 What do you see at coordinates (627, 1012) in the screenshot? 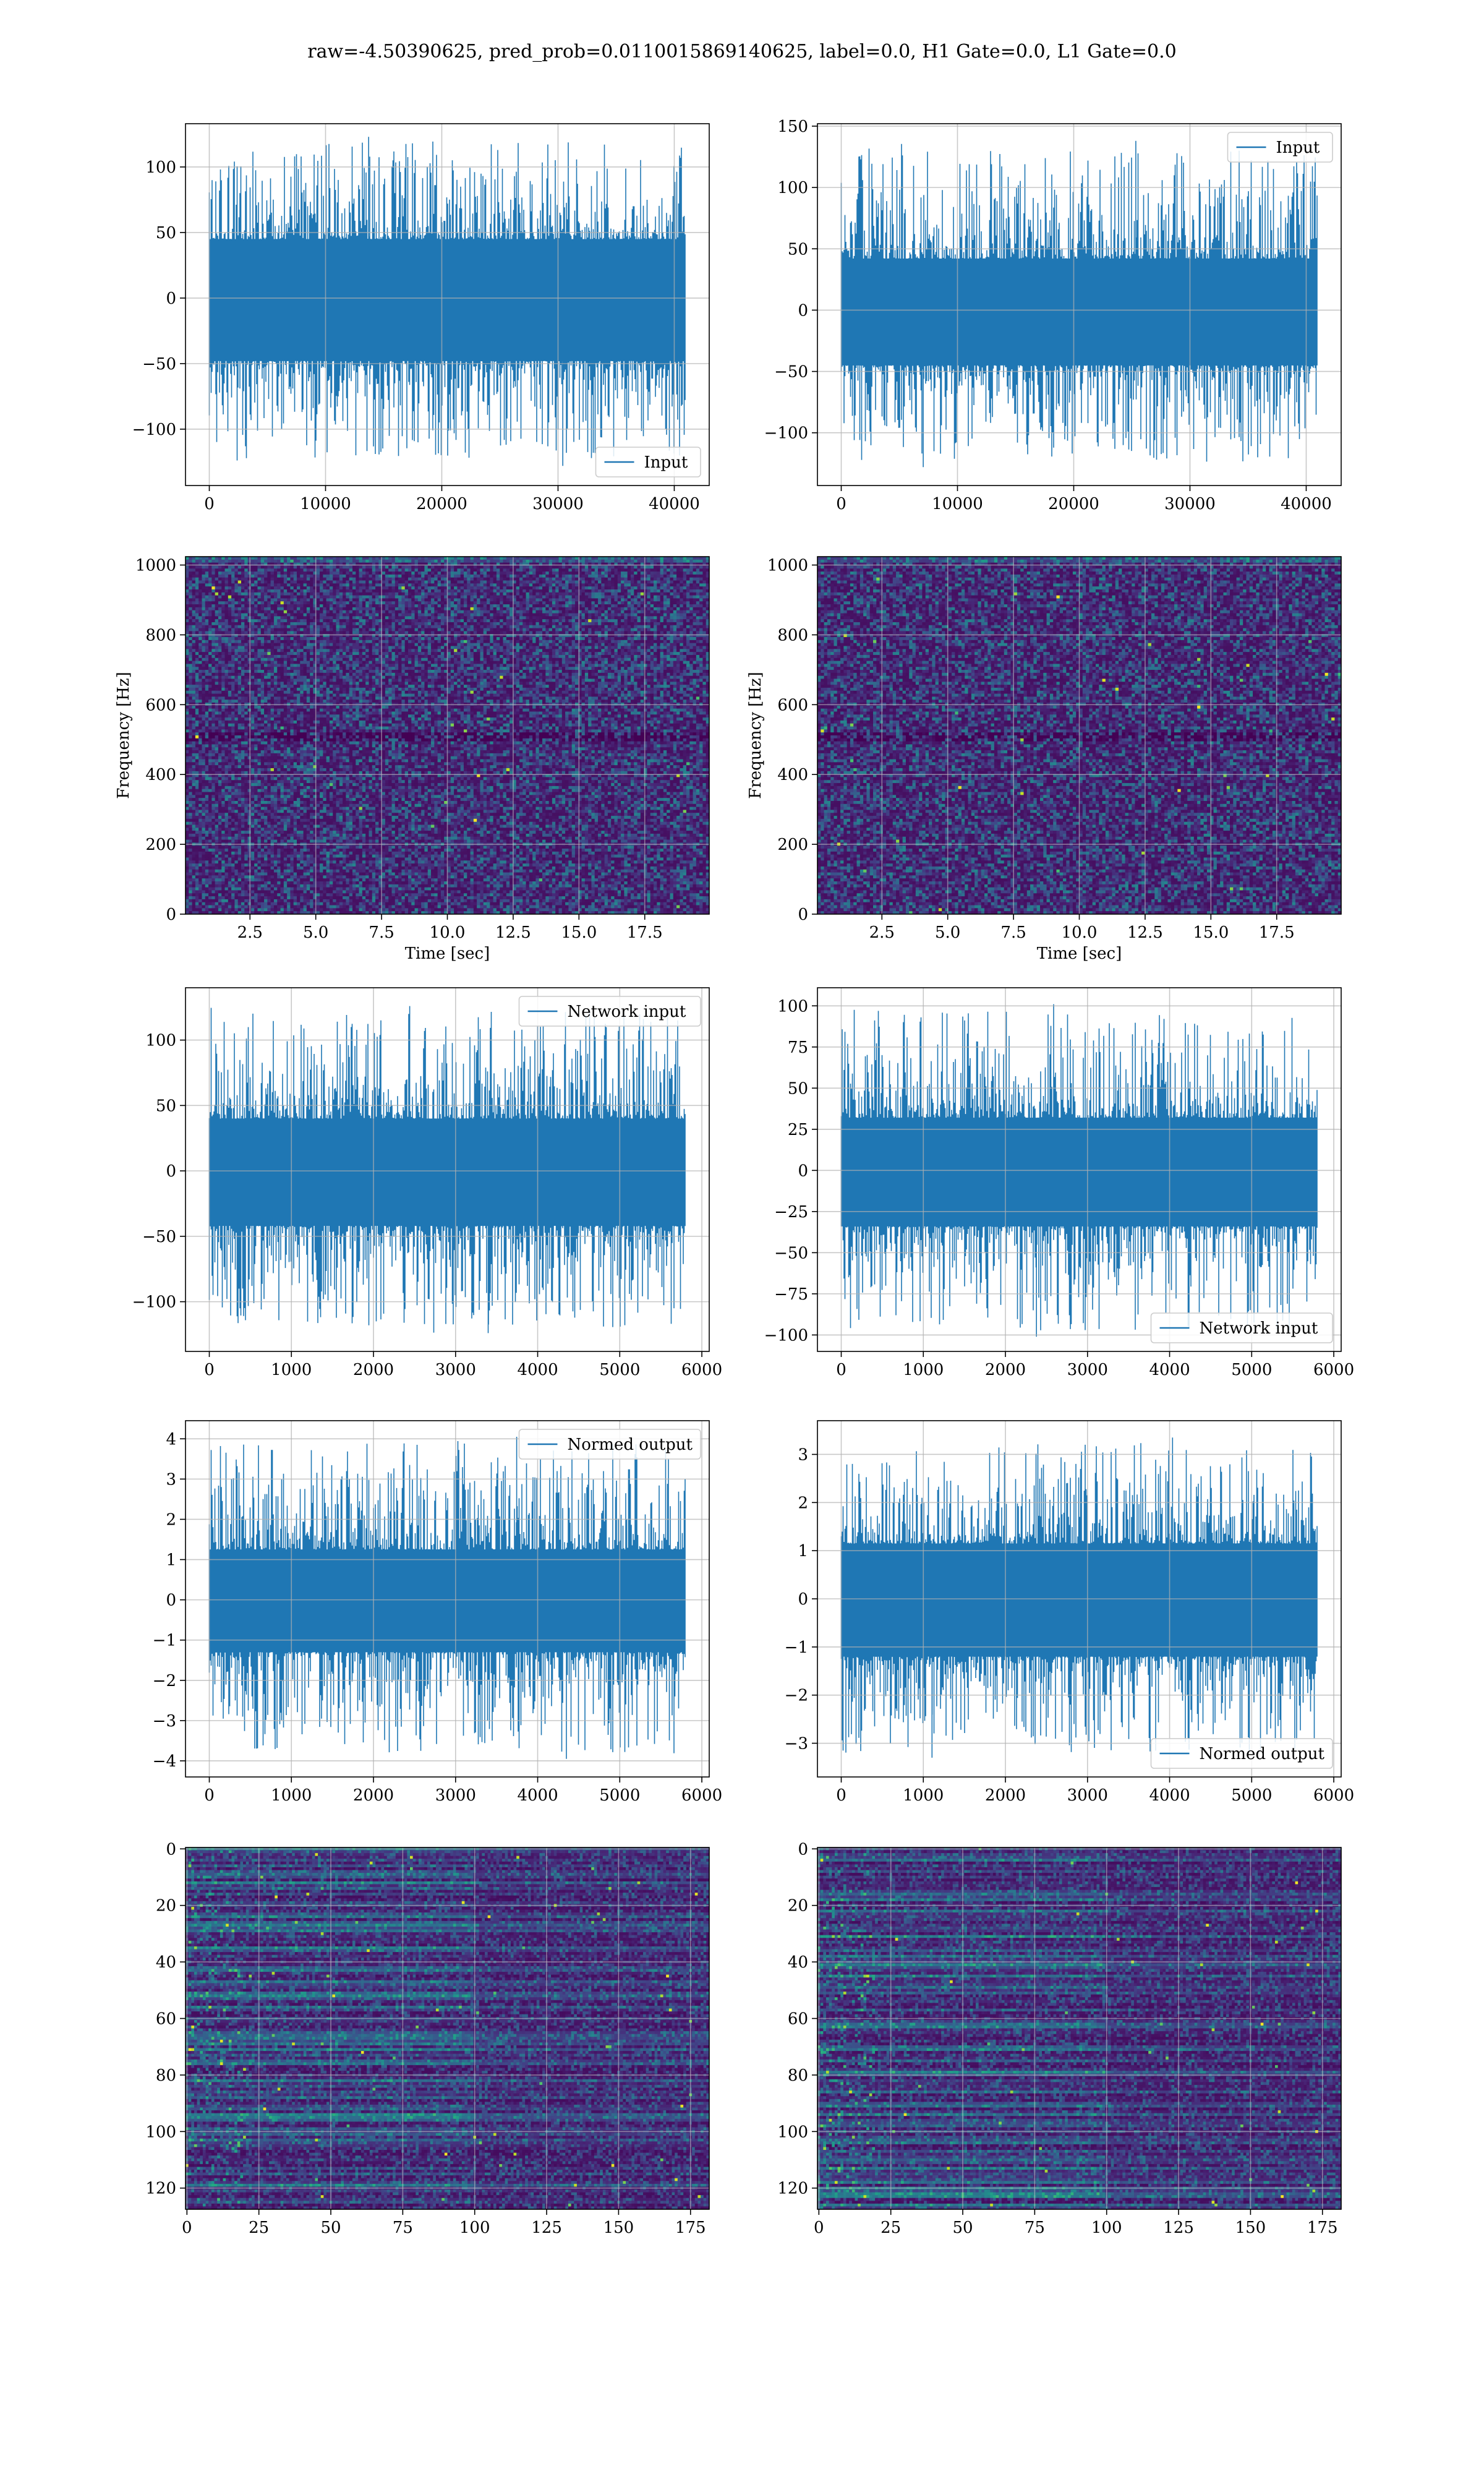
I see `legend-entry: Network input` at bounding box center [627, 1012].